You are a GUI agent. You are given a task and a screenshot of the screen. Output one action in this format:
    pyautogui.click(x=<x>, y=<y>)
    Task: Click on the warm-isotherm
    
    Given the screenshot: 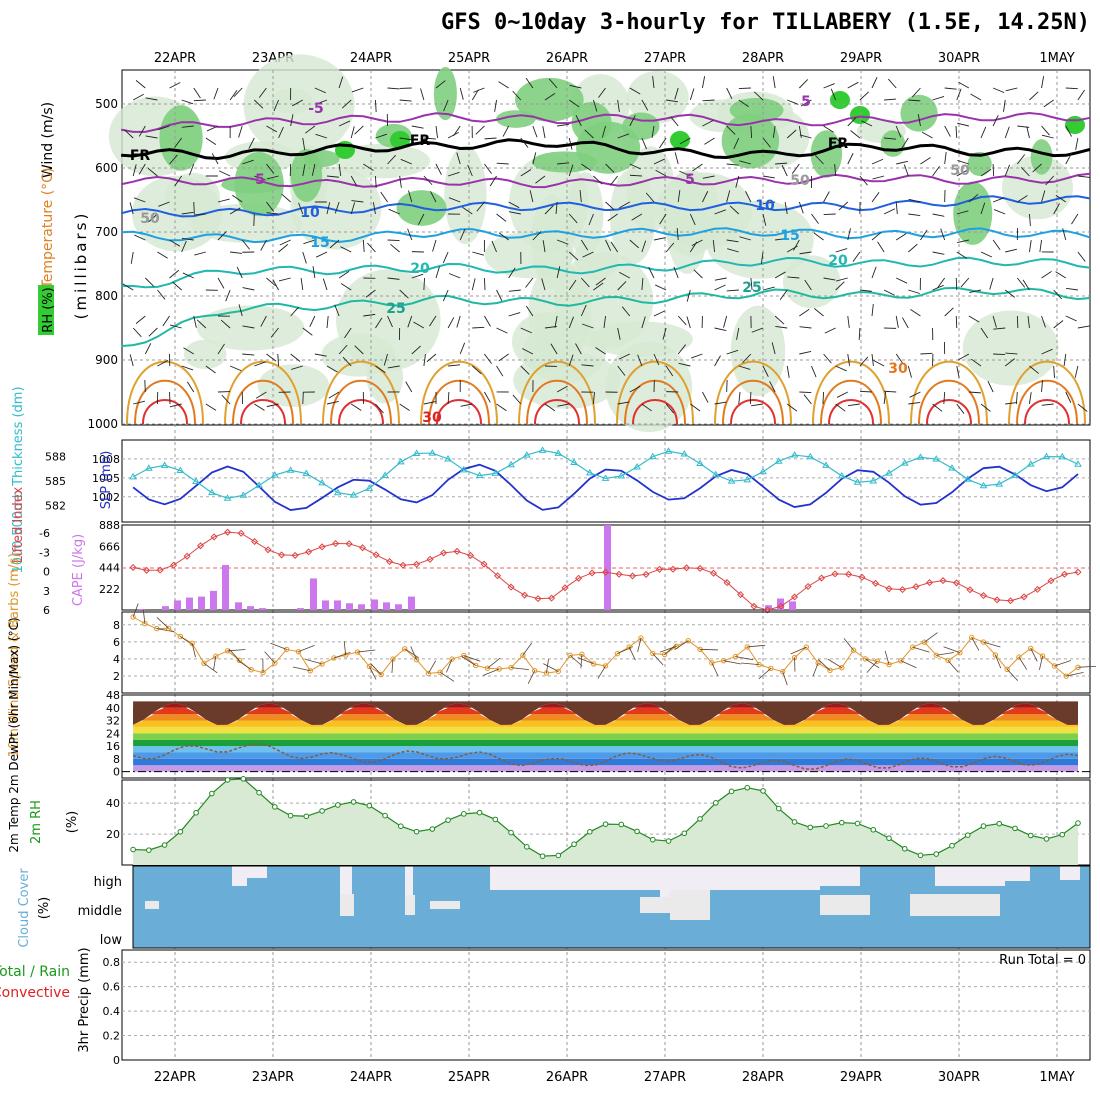 What is the action you would take?
    pyautogui.click(x=557, y=402)
    